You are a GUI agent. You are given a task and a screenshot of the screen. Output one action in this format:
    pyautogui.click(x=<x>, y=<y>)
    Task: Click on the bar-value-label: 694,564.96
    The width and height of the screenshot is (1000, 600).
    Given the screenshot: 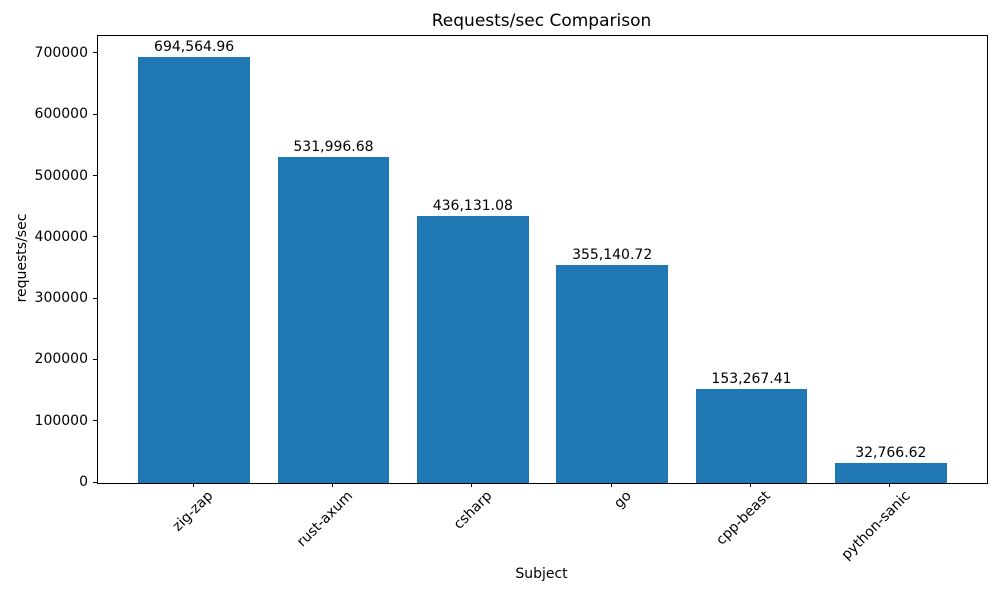 What is the action you would take?
    pyautogui.click(x=194, y=47)
    